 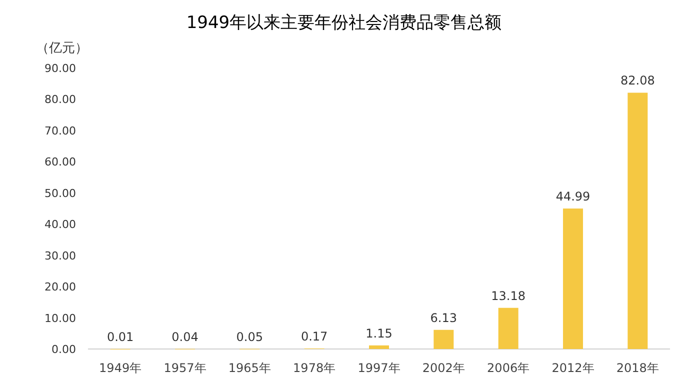 What do you see at coordinates (444, 317) in the screenshot?
I see `data-label: 6.13` at bounding box center [444, 317].